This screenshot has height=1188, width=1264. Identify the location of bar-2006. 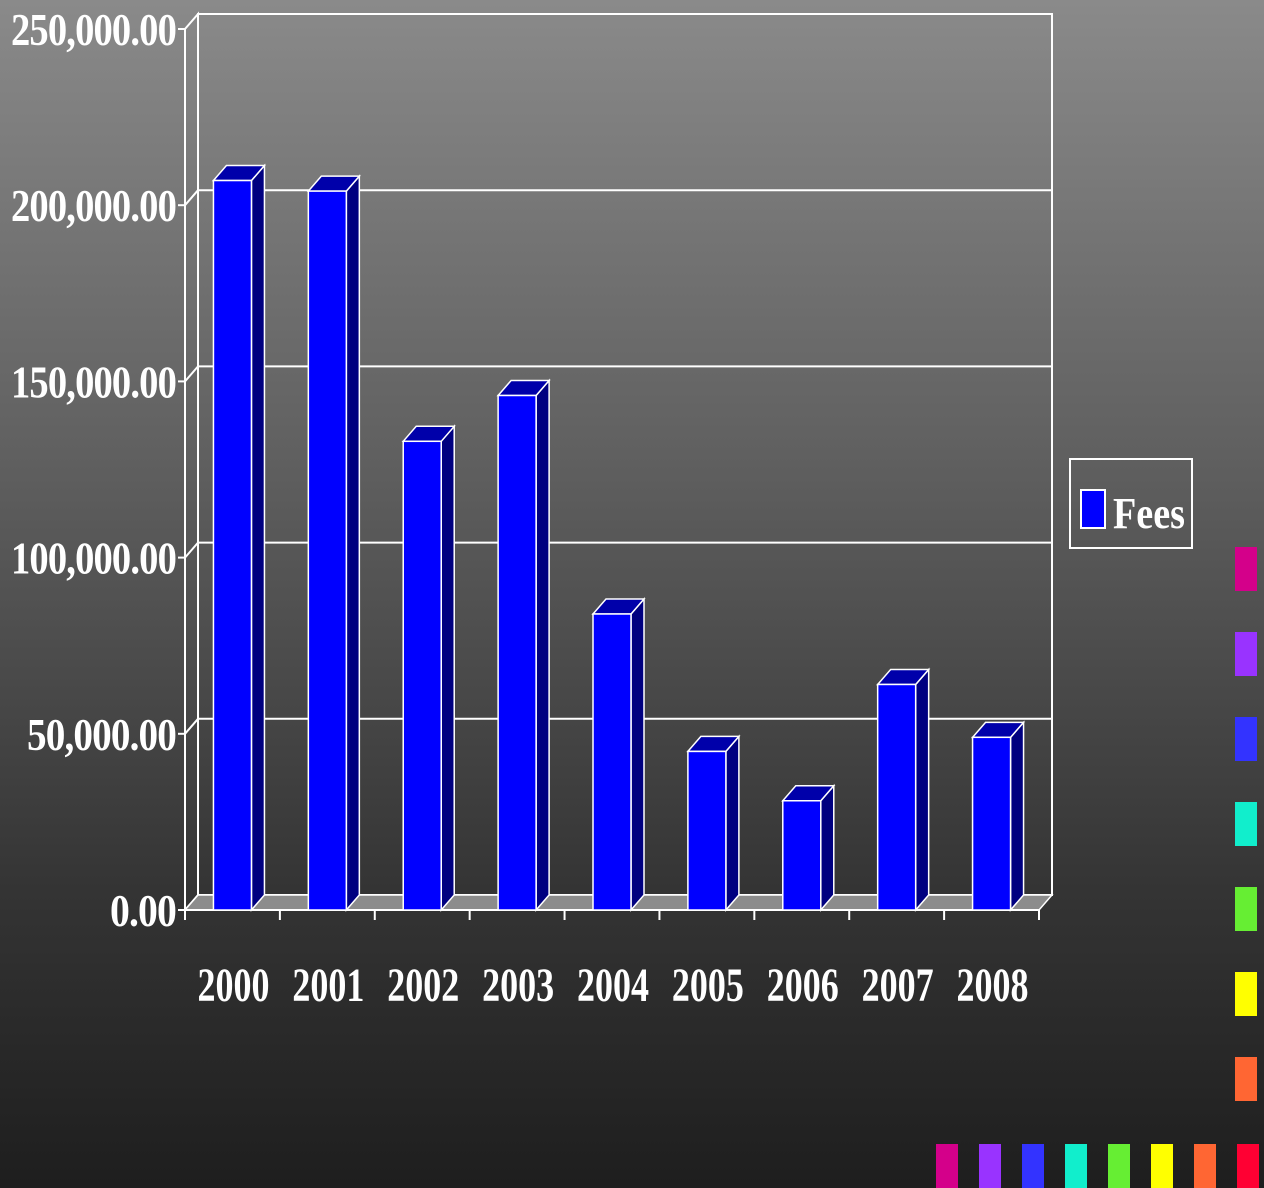
(808, 848).